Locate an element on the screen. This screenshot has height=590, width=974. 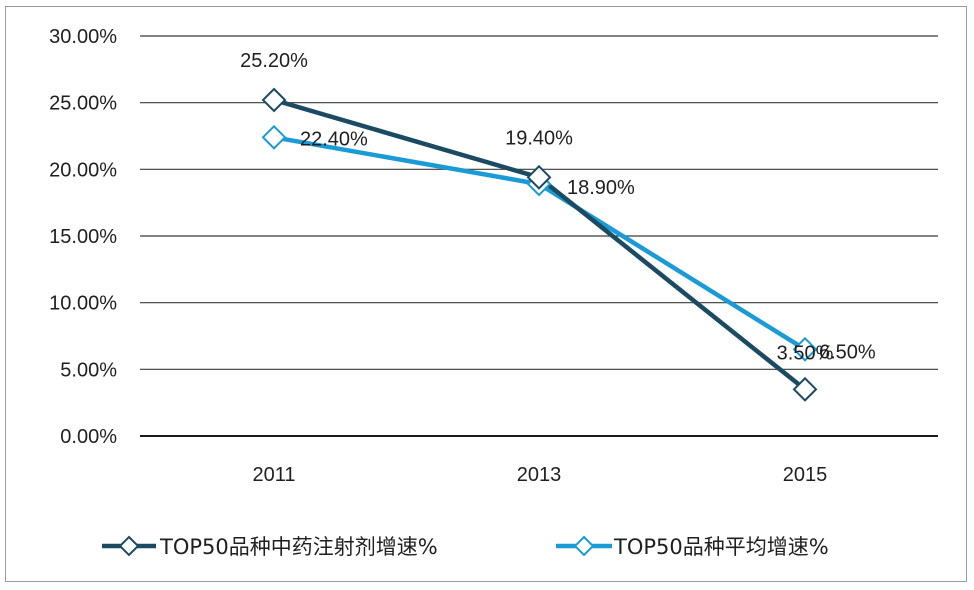
y-tick-label: 15.00% is located at coordinates (83, 237).